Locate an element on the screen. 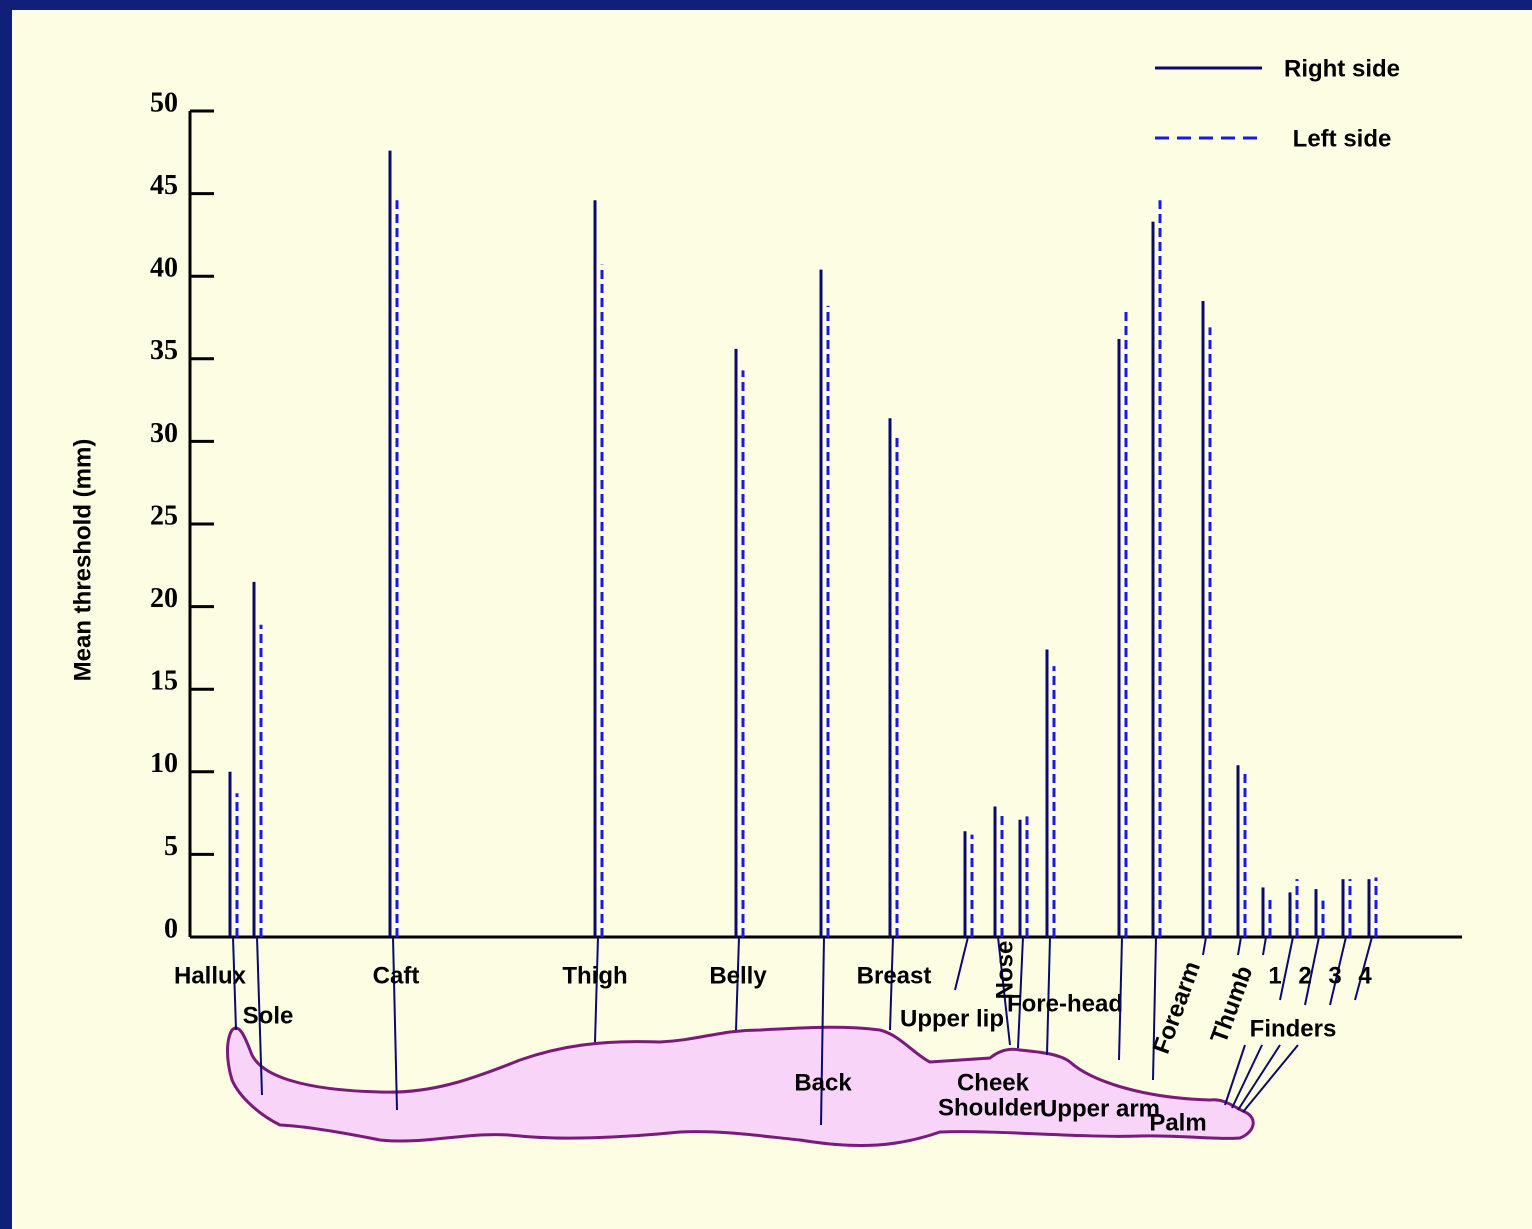  category-label: Hallux is located at coordinates (210, 975).